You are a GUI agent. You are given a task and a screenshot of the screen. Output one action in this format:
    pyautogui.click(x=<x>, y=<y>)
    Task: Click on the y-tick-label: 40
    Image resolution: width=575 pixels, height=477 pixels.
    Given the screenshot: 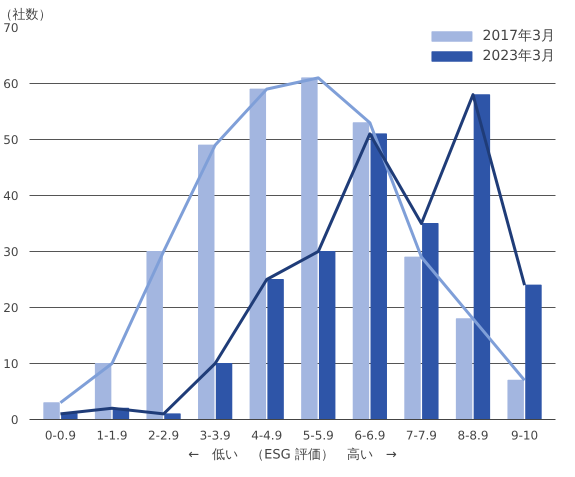 What is the action you would take?
    pyautogui.click(x=11, y=196)
    